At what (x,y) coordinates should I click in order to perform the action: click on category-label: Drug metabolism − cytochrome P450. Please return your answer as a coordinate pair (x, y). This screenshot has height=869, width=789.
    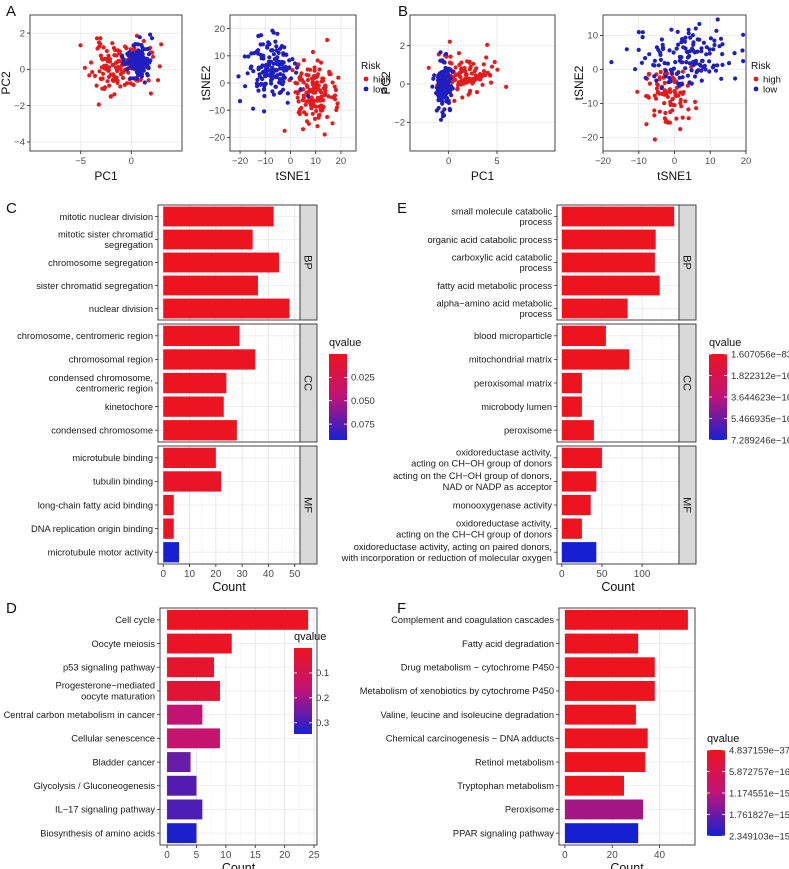
    Looking at the image, I should click on (477, 668).